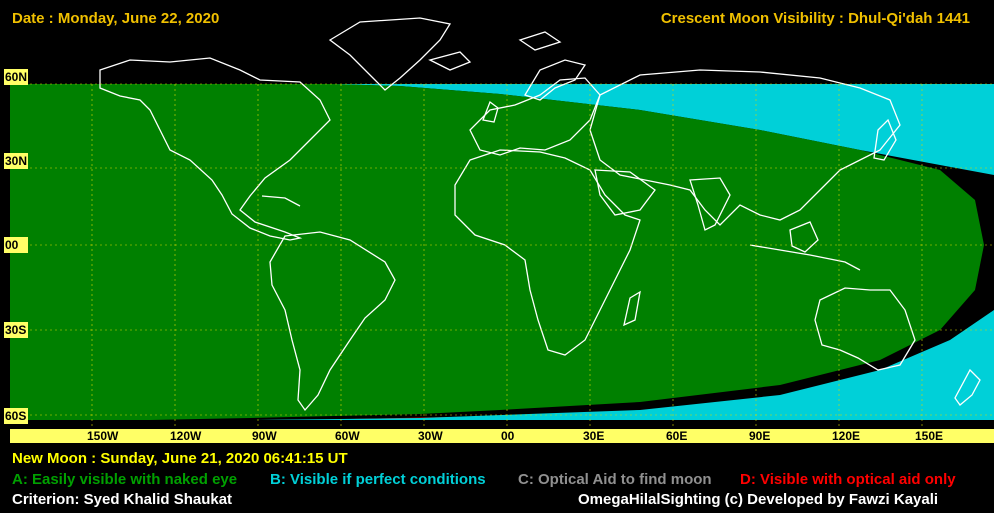 The height and width of the screenshot is (513, 994). I want to click on indonesia-outline, so click(805, 257).